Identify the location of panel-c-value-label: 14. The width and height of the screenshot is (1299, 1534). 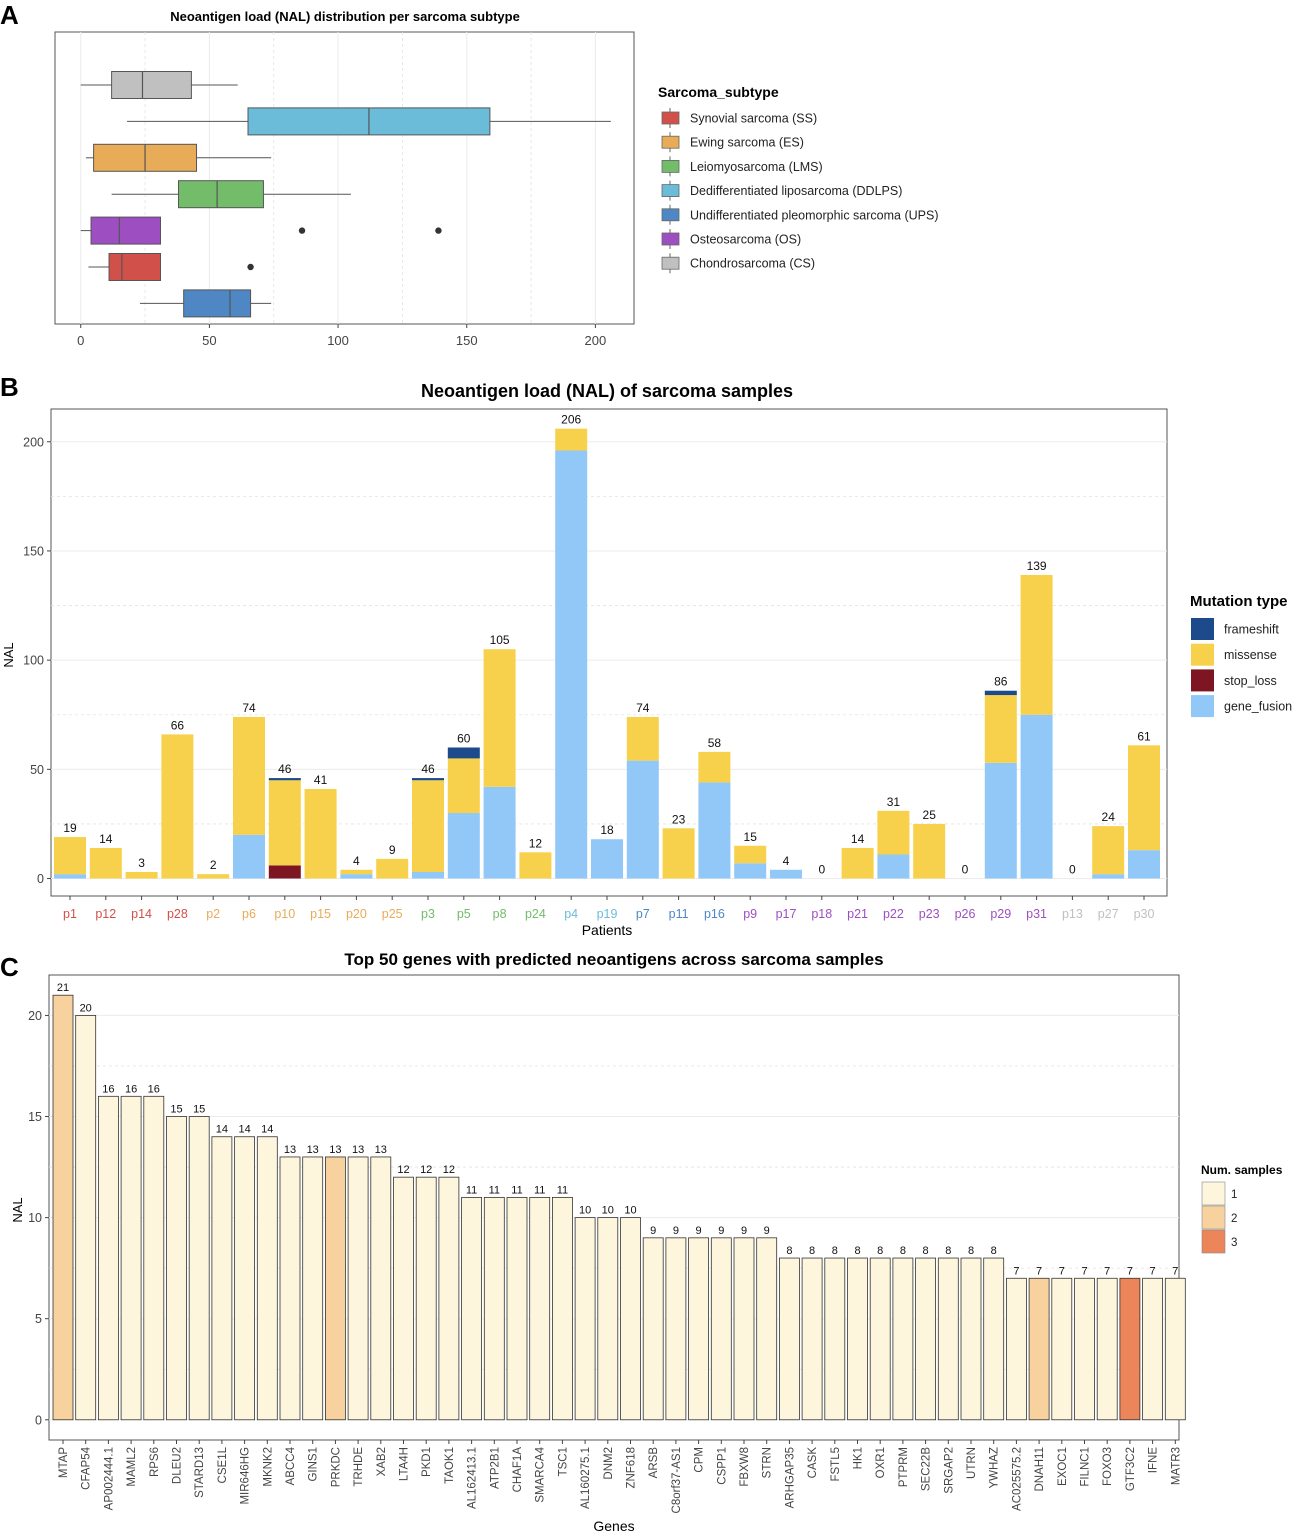
(244, 1130).